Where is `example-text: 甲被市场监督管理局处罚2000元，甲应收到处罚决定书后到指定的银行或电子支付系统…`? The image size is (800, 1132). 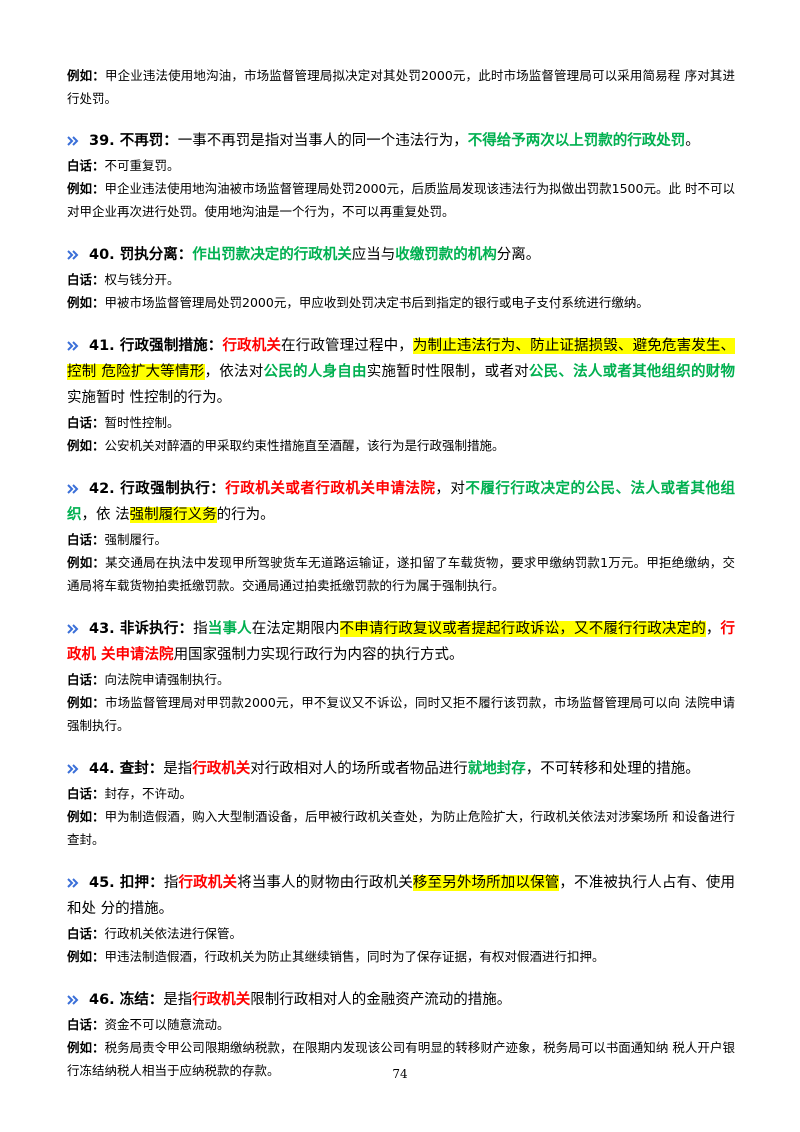 example-text: 甲被市场监督管理局处罚2000元，甲应收到处罚决定书后到指定的银行或电子支付系统… is located at coordinates (376, 302).